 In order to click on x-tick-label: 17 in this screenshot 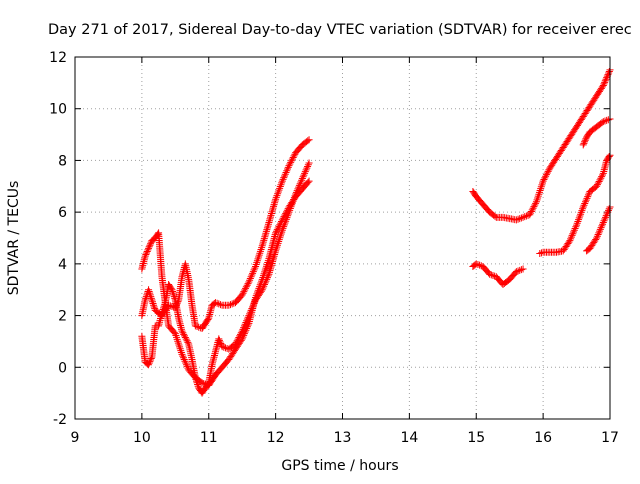, I will do `click(610, 438)`.